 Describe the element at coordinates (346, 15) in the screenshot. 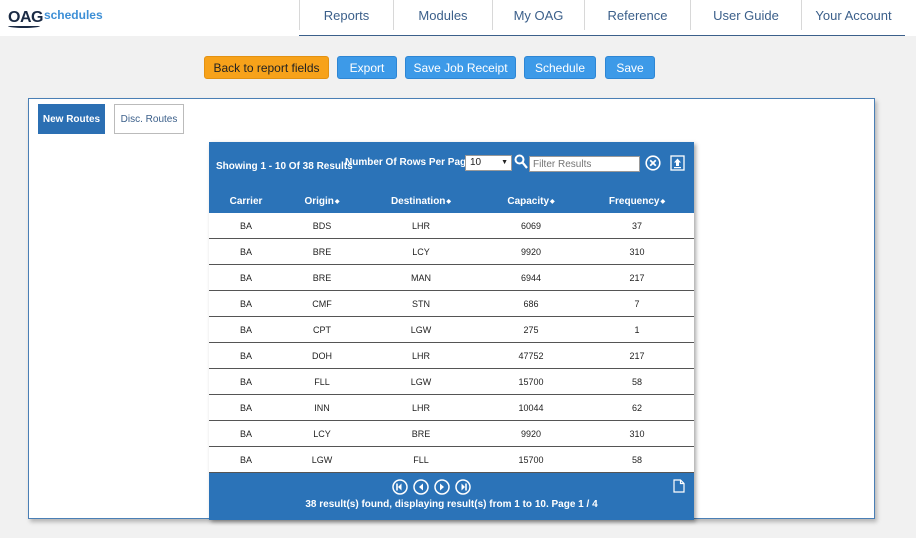

I see `nav-reports: Reports` at that location.